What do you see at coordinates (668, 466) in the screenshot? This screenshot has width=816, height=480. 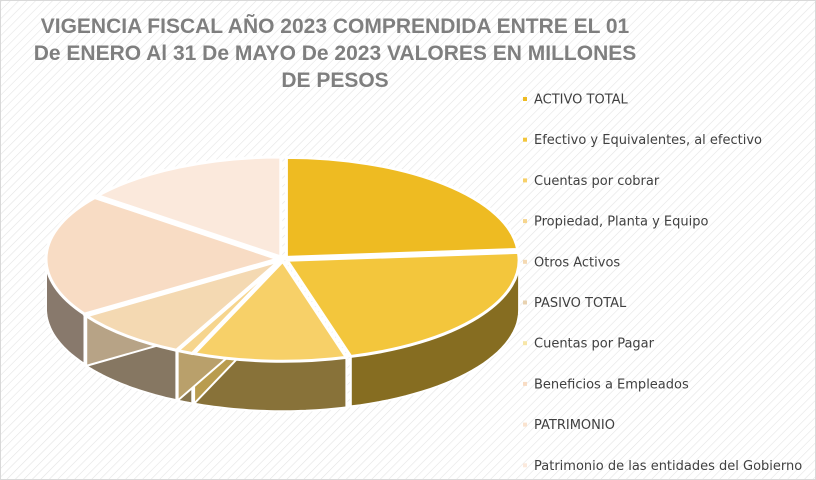 I see `legend-label: Patrimonio de las entidades del Gobierno` at bounding box center [668, 466].